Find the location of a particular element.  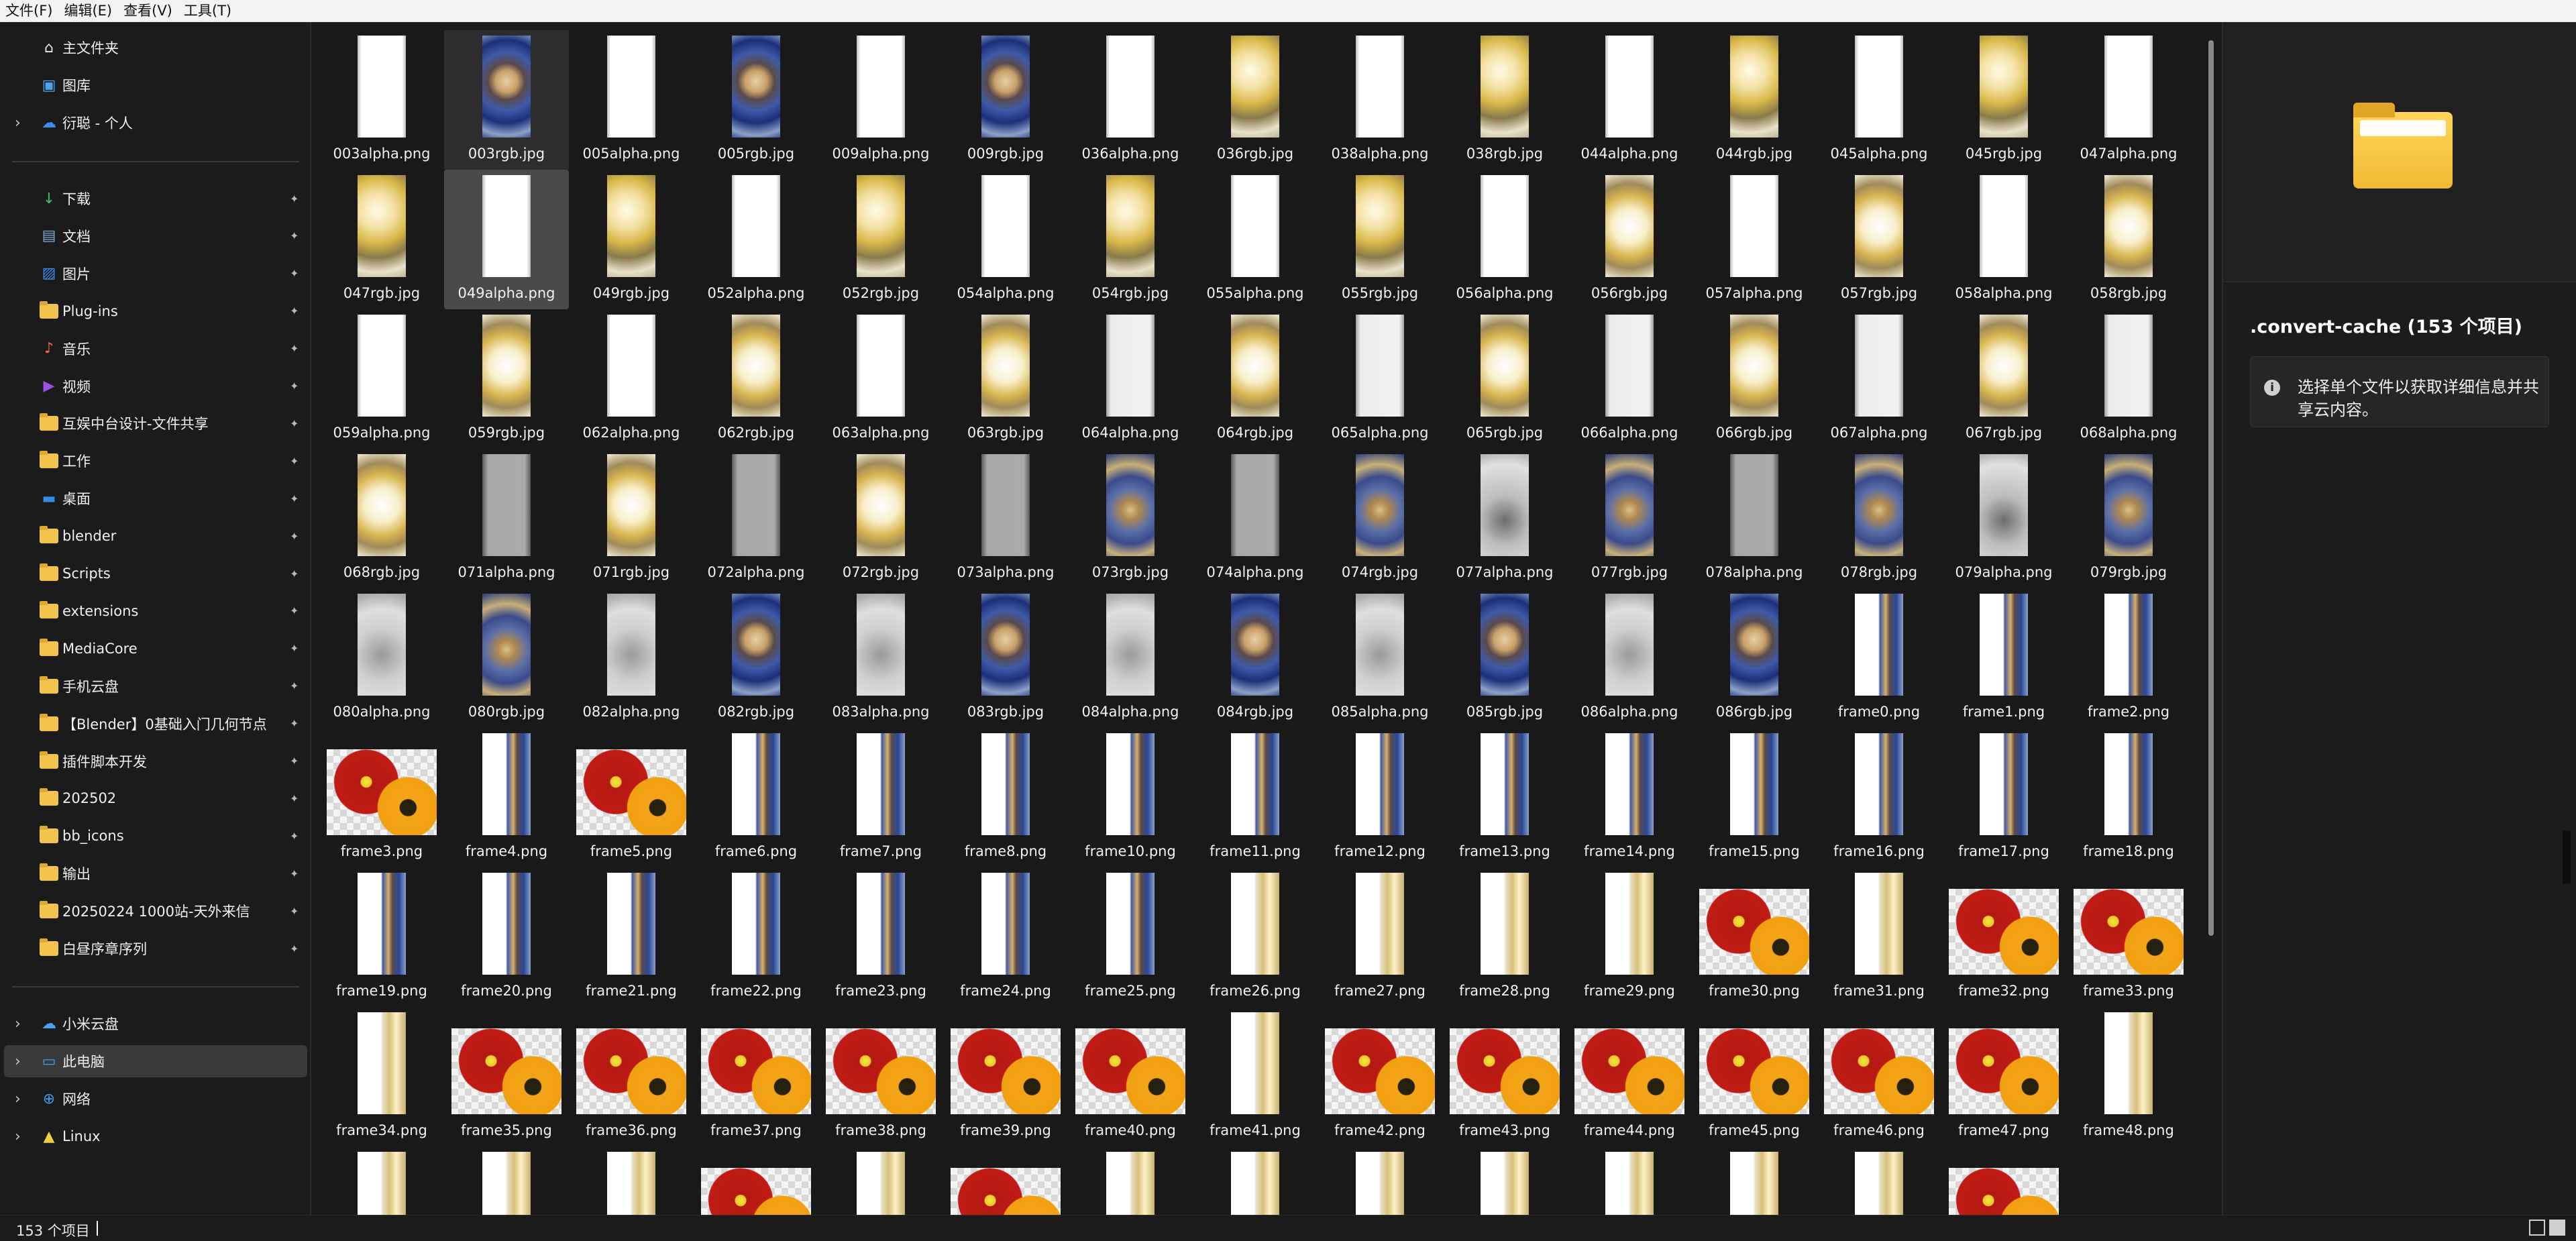

file-item: 067alpha.png is located at coordinates (1879, 379).